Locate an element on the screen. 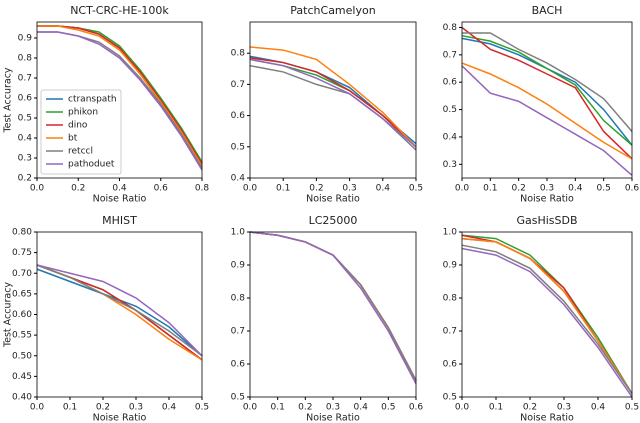  y-axis-label: Test Accuracy is located at coordinates (8, 100).